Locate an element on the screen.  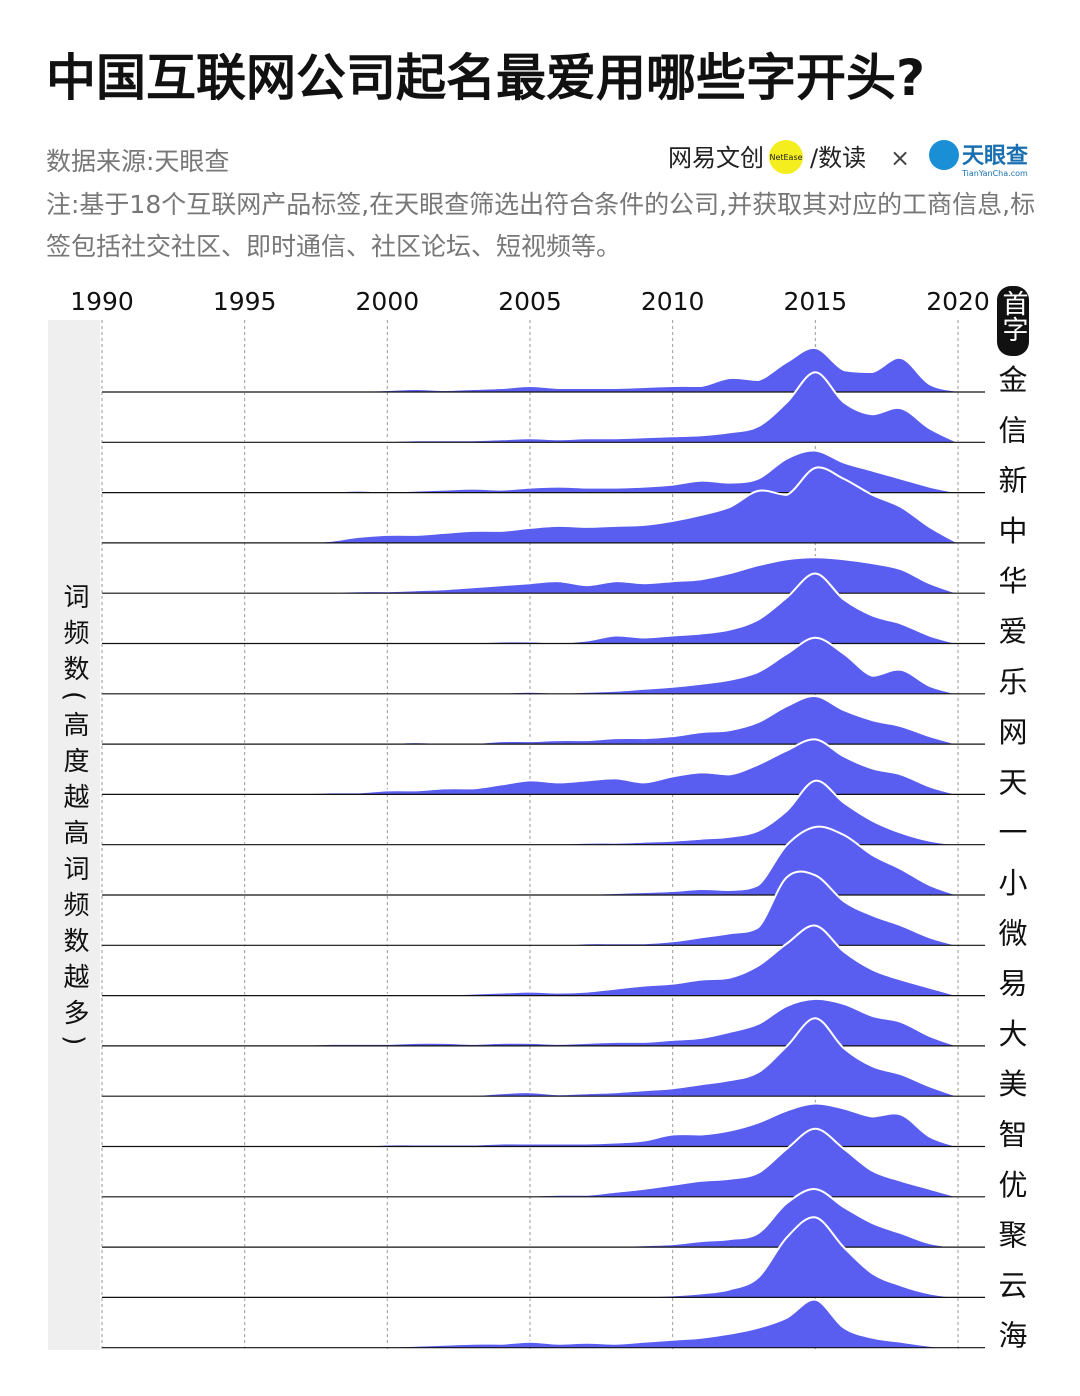
category-label: 优 is located at coordinates (1012, 1185).